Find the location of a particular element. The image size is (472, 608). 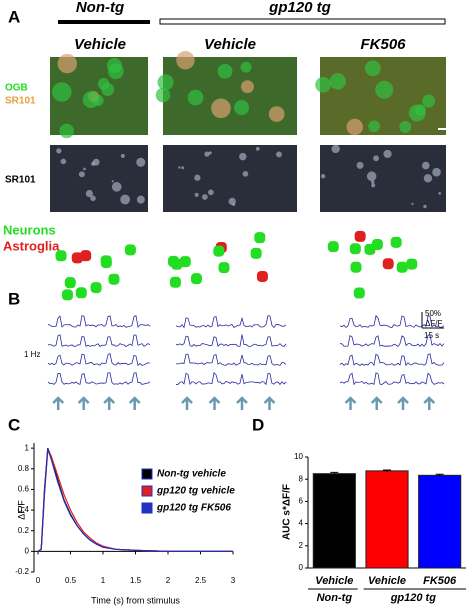

y-tick-label: 1 is located at coordinates (27, 447).